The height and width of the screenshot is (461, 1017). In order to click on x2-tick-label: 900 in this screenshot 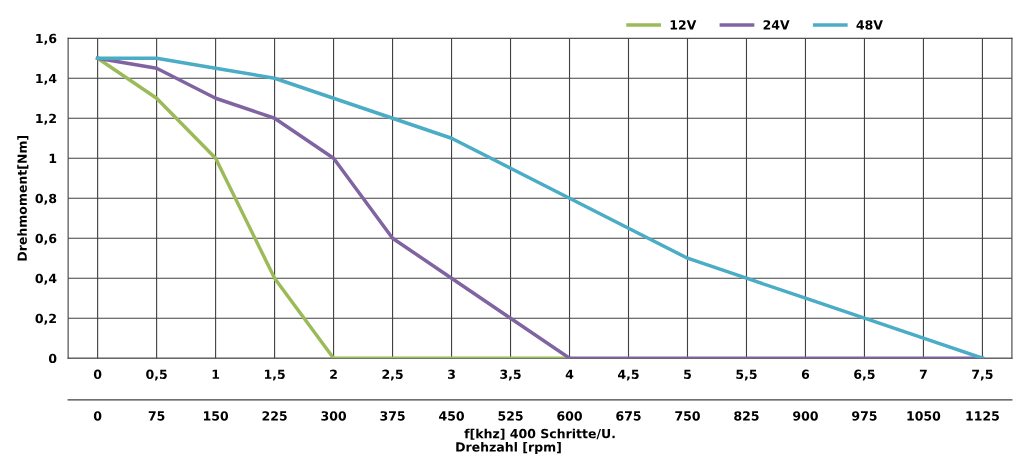, I will do `click(805, 416)`.